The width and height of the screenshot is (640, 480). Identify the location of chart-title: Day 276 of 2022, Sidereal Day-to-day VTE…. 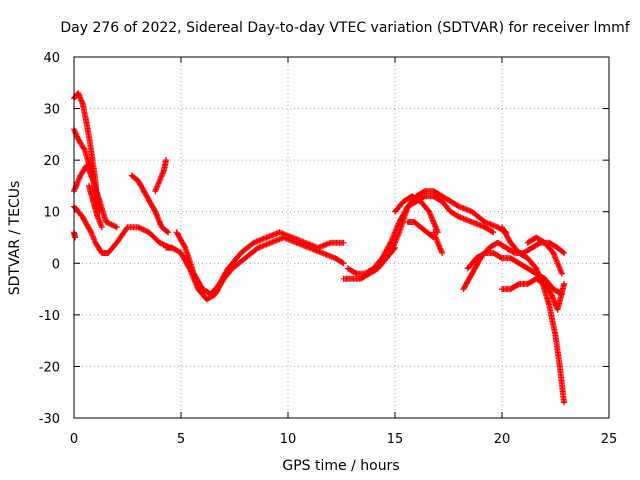
(345, 28).